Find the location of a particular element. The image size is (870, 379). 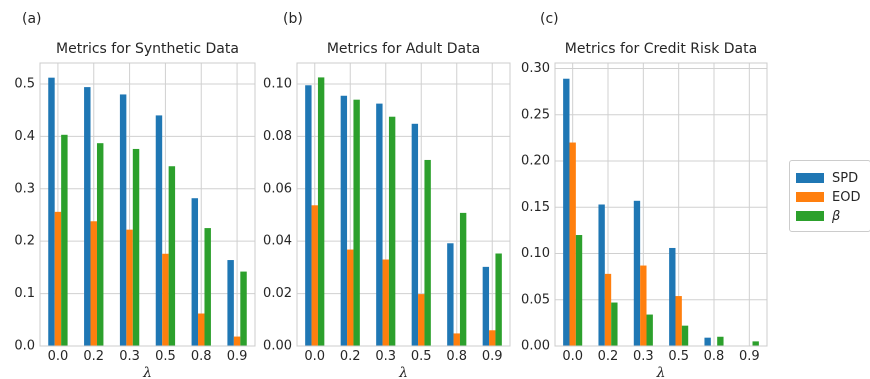

legend-swatch-beta is located at coordinates (810, 216).